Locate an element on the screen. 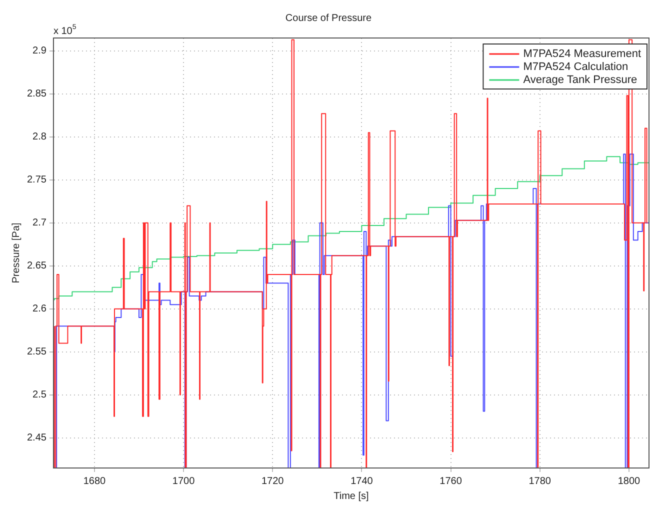 This screenshot has width=659, height=510. x-tick-label: 1740 is located at coordinates (362, 481).